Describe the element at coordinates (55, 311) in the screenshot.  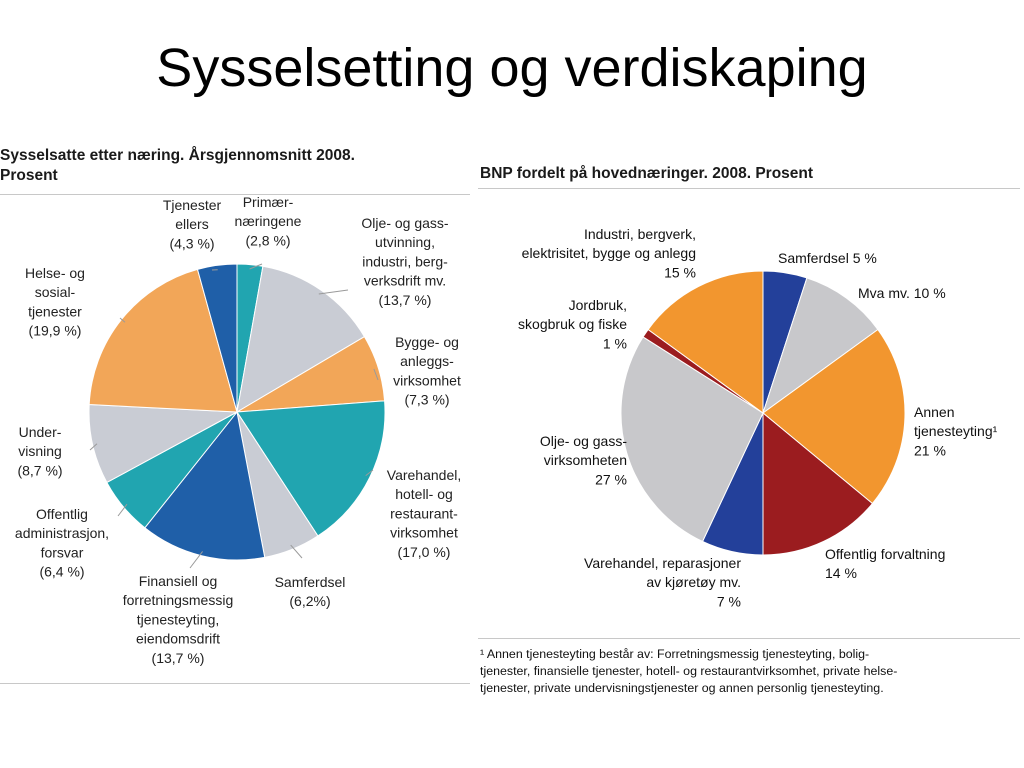
I see `slice-label-line: tjenester` at that location.